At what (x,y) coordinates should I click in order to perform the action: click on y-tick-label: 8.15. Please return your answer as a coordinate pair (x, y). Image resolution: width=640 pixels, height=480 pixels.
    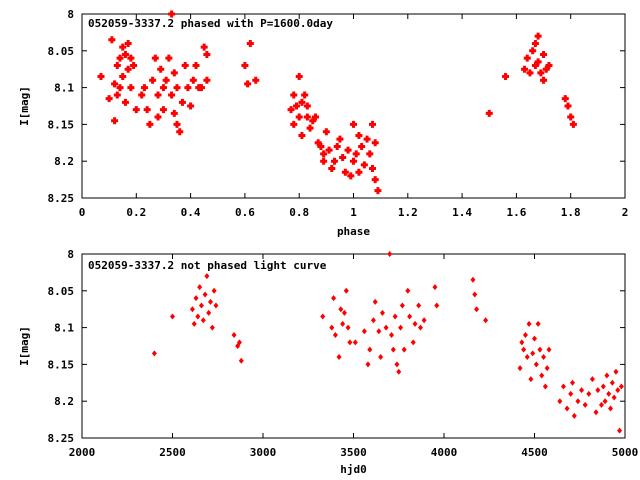
    Looking at the image, I should click on (61, 124).